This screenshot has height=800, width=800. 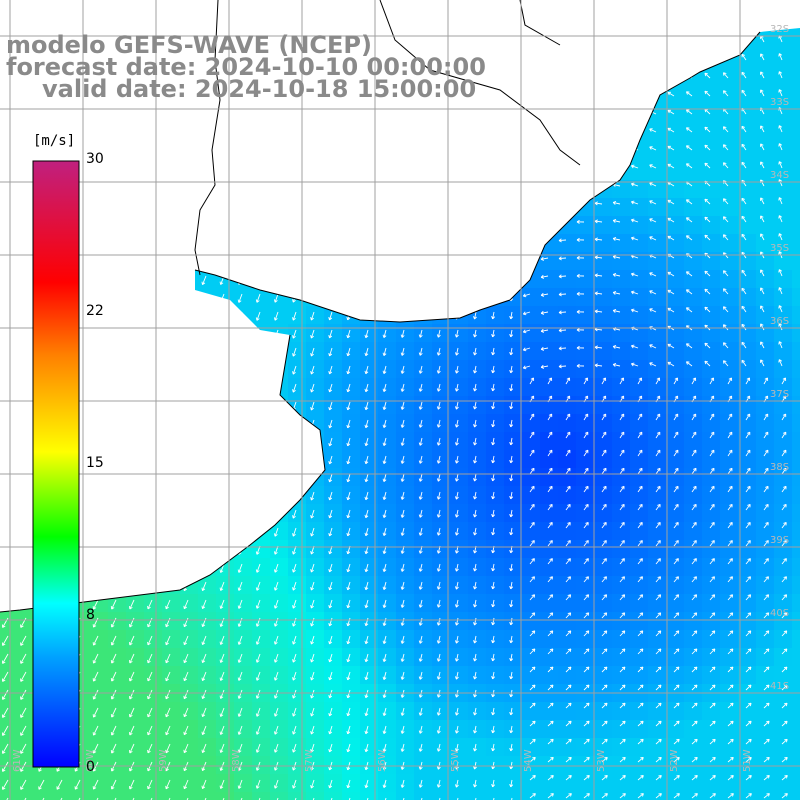 I want to click on lat-label: 39S, so click(x=779, y=540).